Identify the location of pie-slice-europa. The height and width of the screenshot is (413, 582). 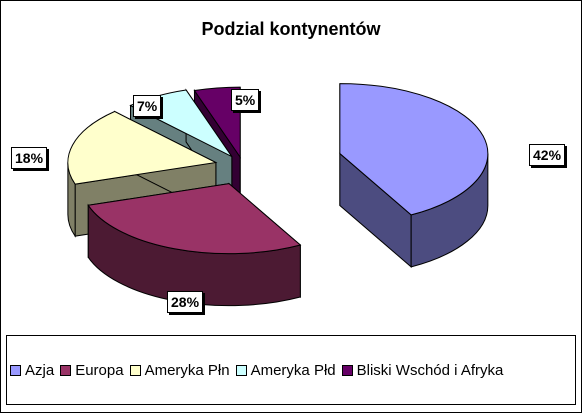
(194, 244).